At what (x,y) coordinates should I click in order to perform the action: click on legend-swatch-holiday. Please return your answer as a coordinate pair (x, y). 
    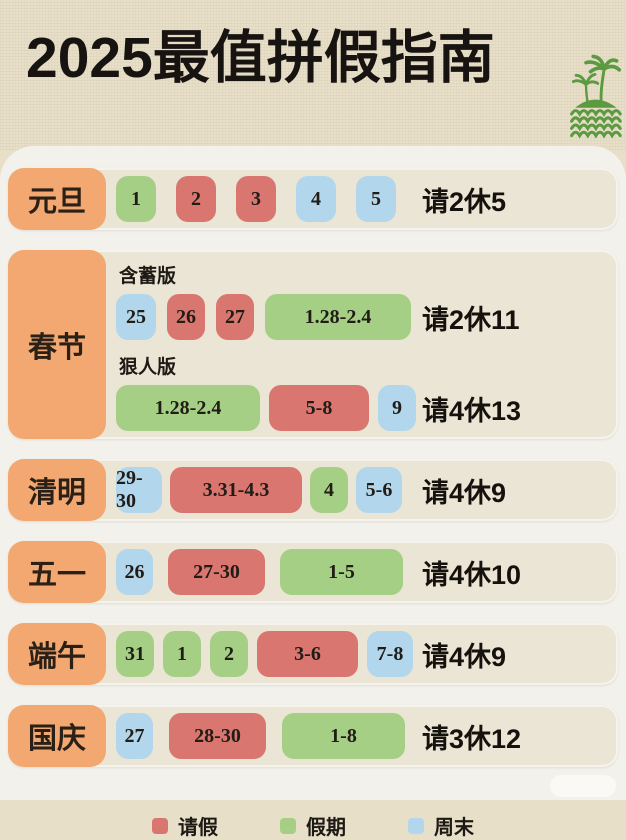
    Looking at the image, I should click on (288, 825).